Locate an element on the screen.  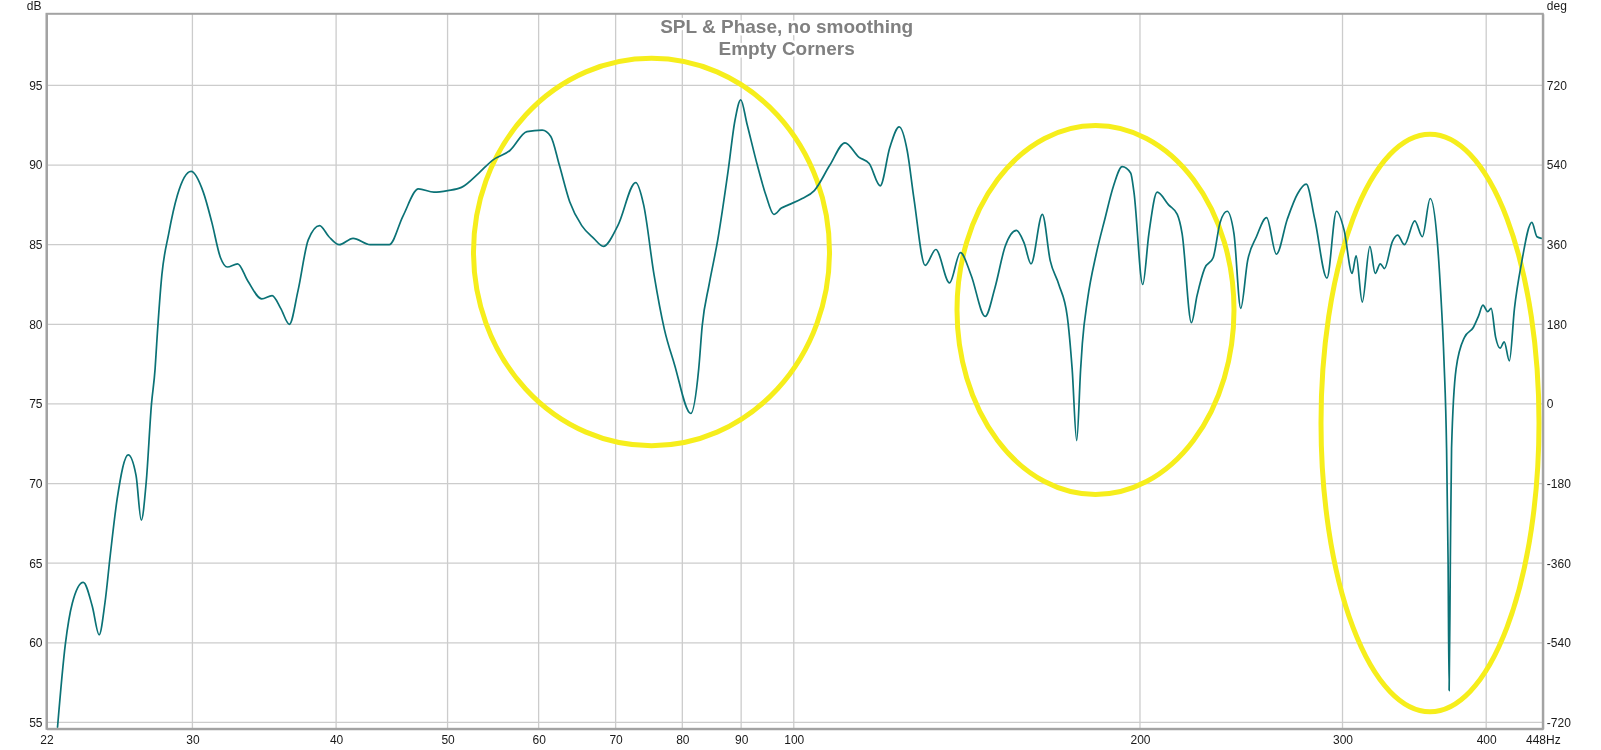
x-tick-label: 60 is located at coordinates (539, 740).